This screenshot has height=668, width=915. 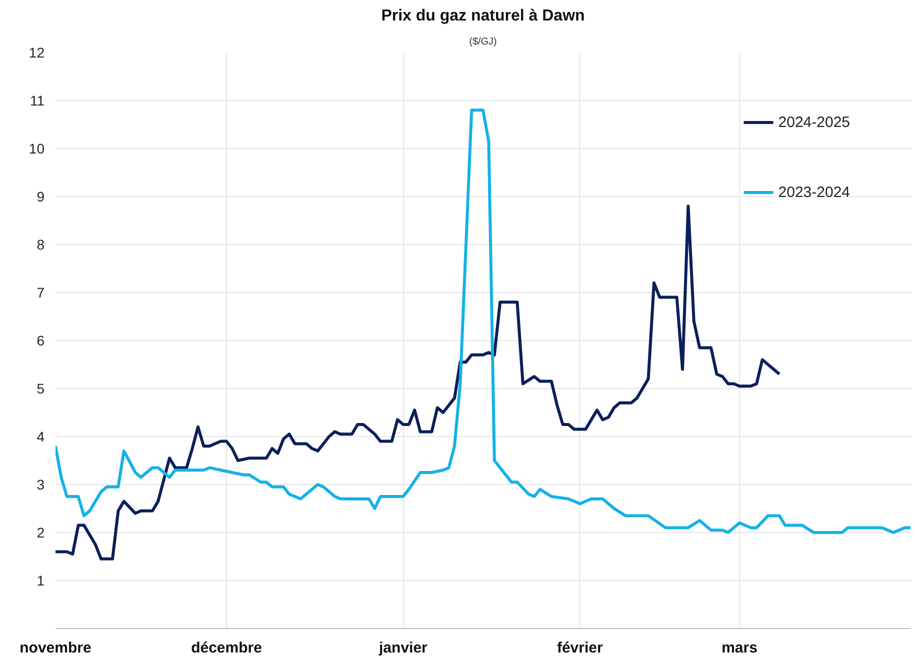 What do you see at coordinates (40, 532) in the screenshot?
I see `y-tick-label: 2` at bounding box center [40, 532].